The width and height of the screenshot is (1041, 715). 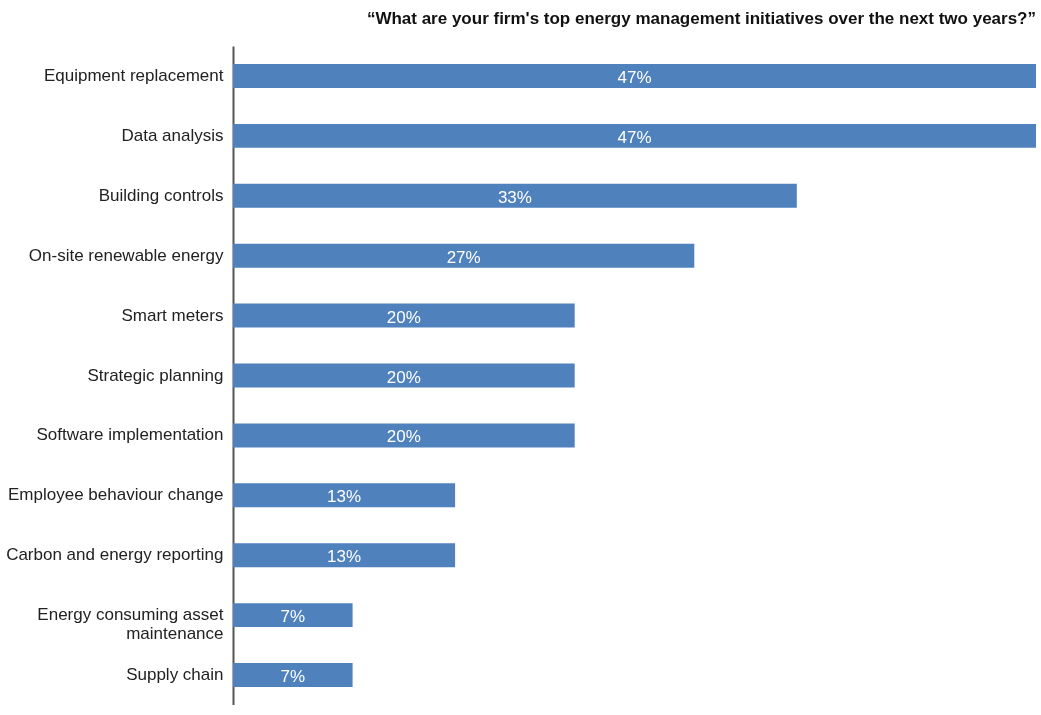 I want to click on y-tick-label: Supply chain, so click(x=175, y=675).